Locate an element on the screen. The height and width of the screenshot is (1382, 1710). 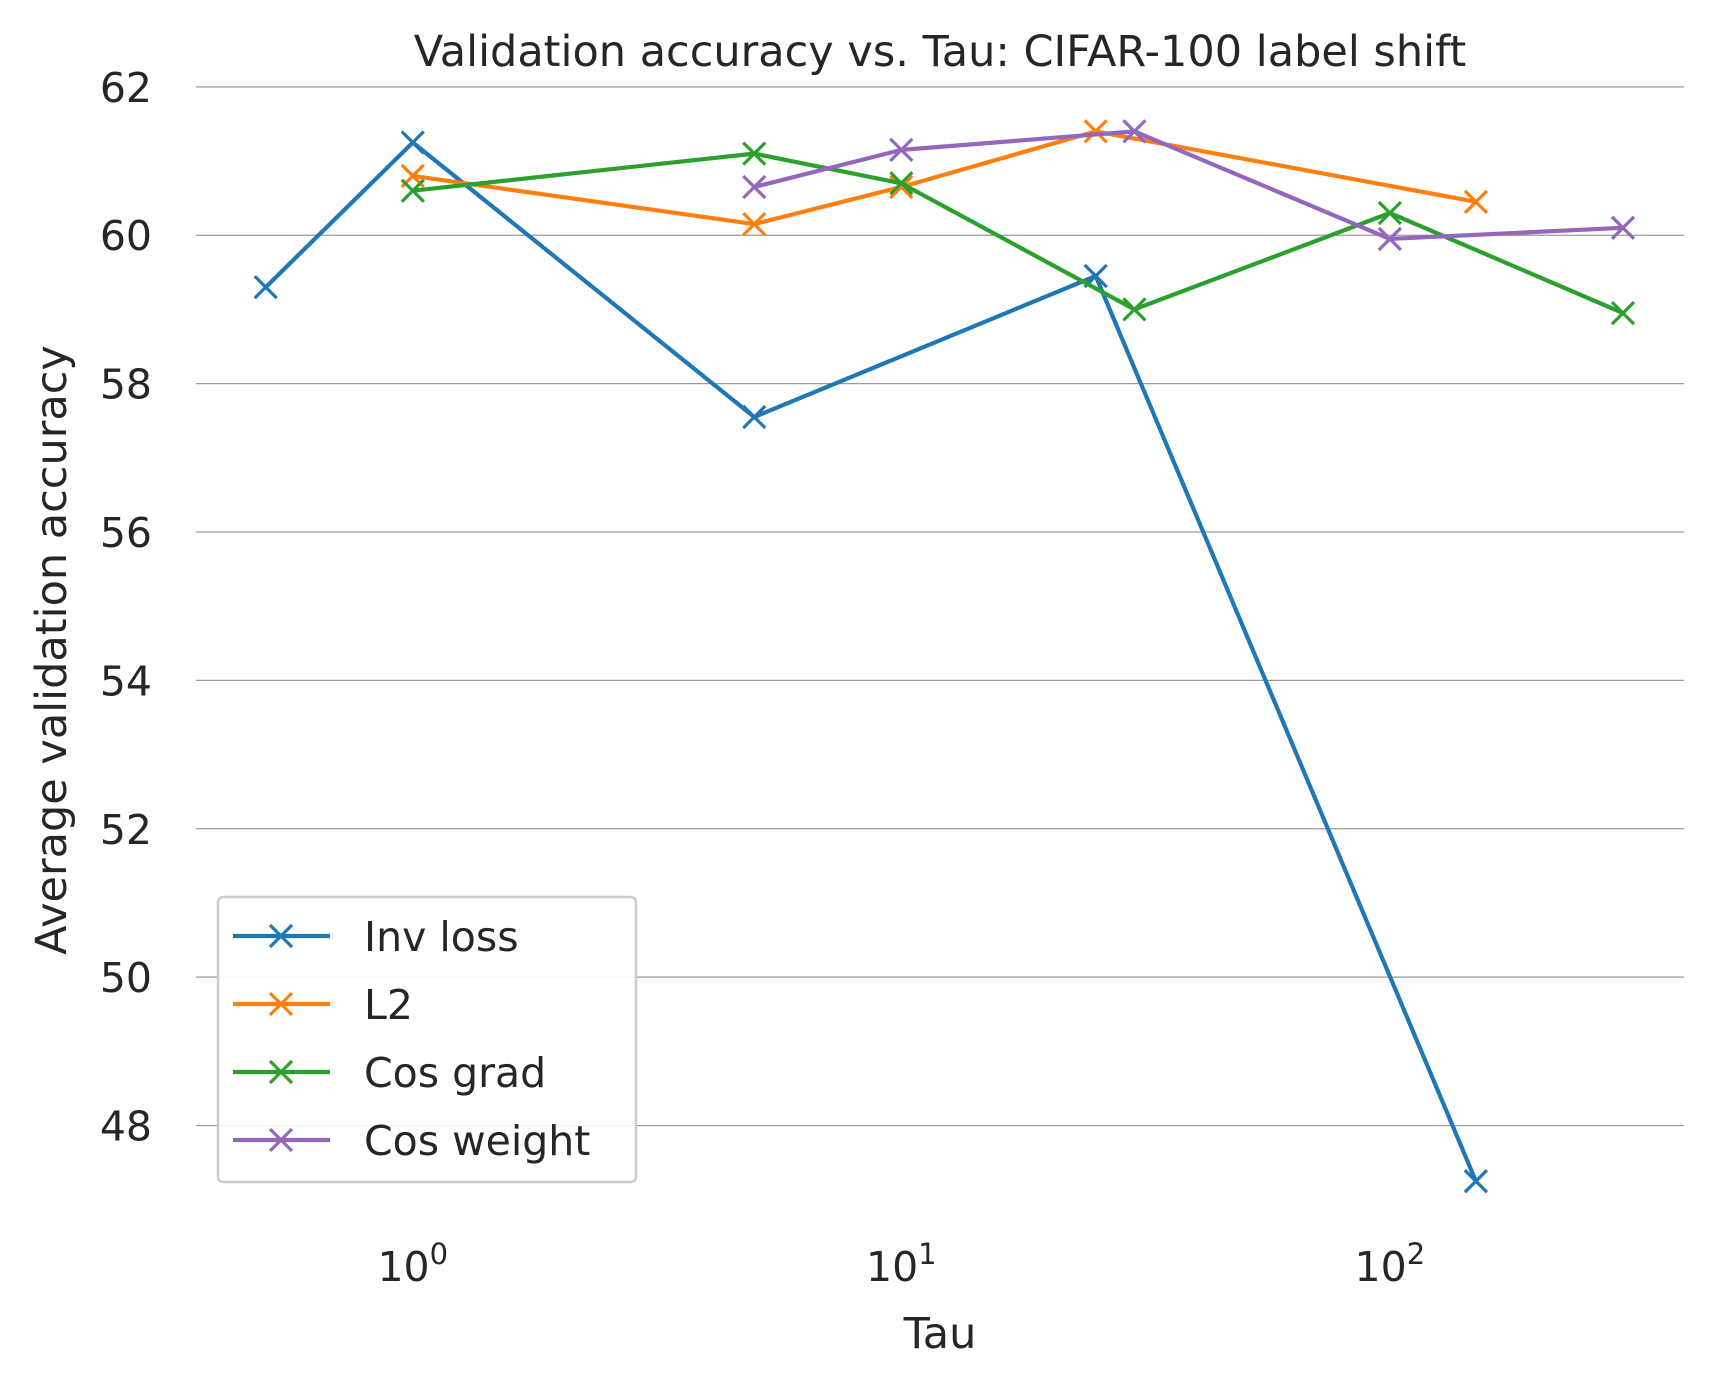
series-l2 is located at coordinates (944, 178).